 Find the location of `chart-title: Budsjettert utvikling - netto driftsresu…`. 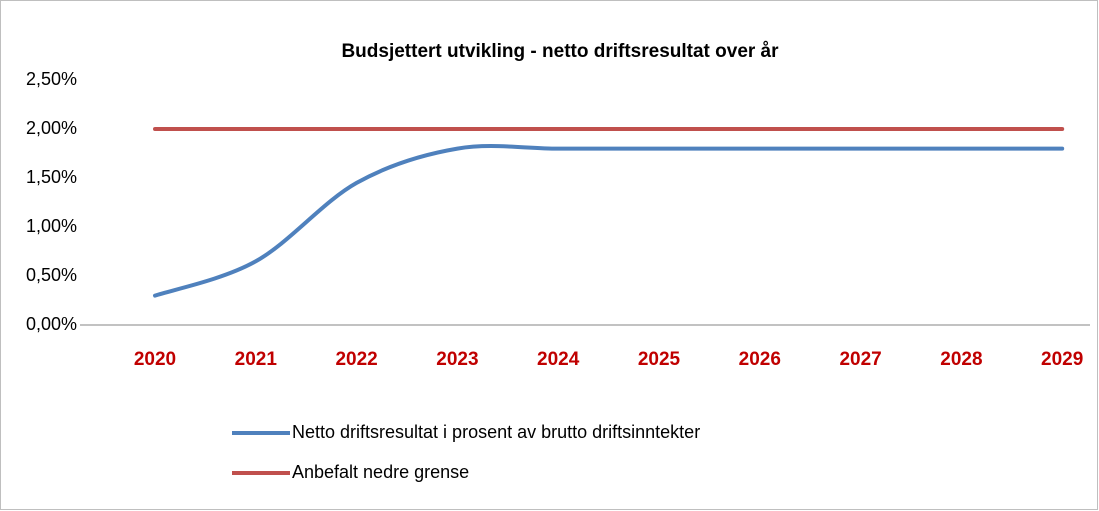

chart-title: Budsjettert utvikling - netto driftsresu… is located at coordinates (560, 51).